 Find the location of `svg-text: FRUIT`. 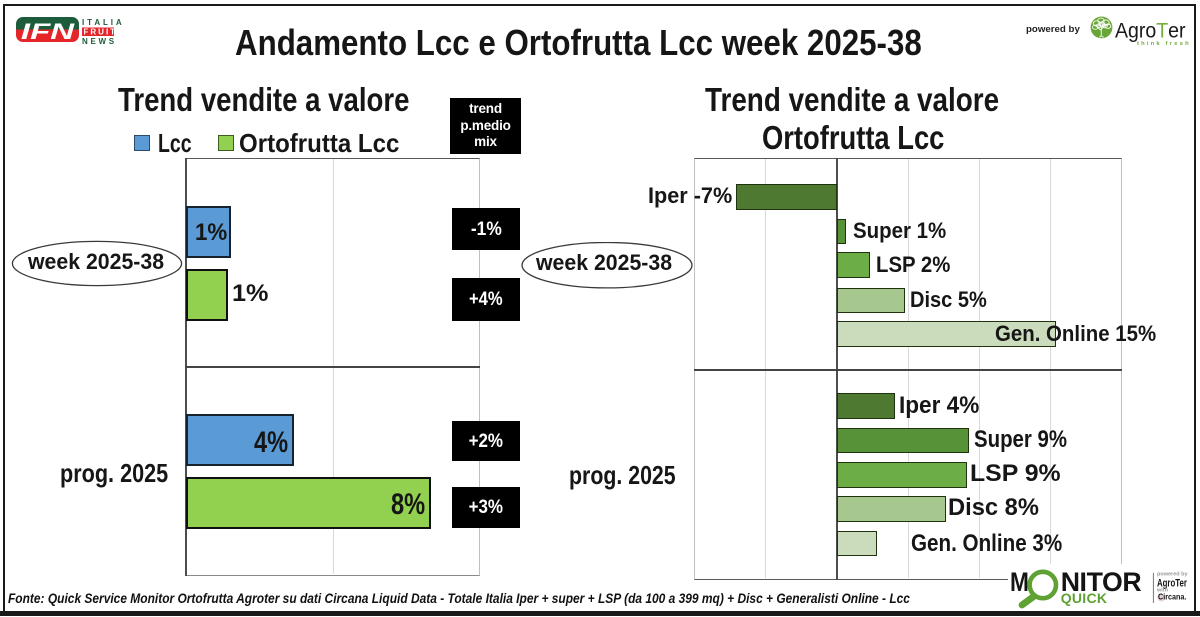

svg-text: FRUIT is located at coordinates (101, 32).